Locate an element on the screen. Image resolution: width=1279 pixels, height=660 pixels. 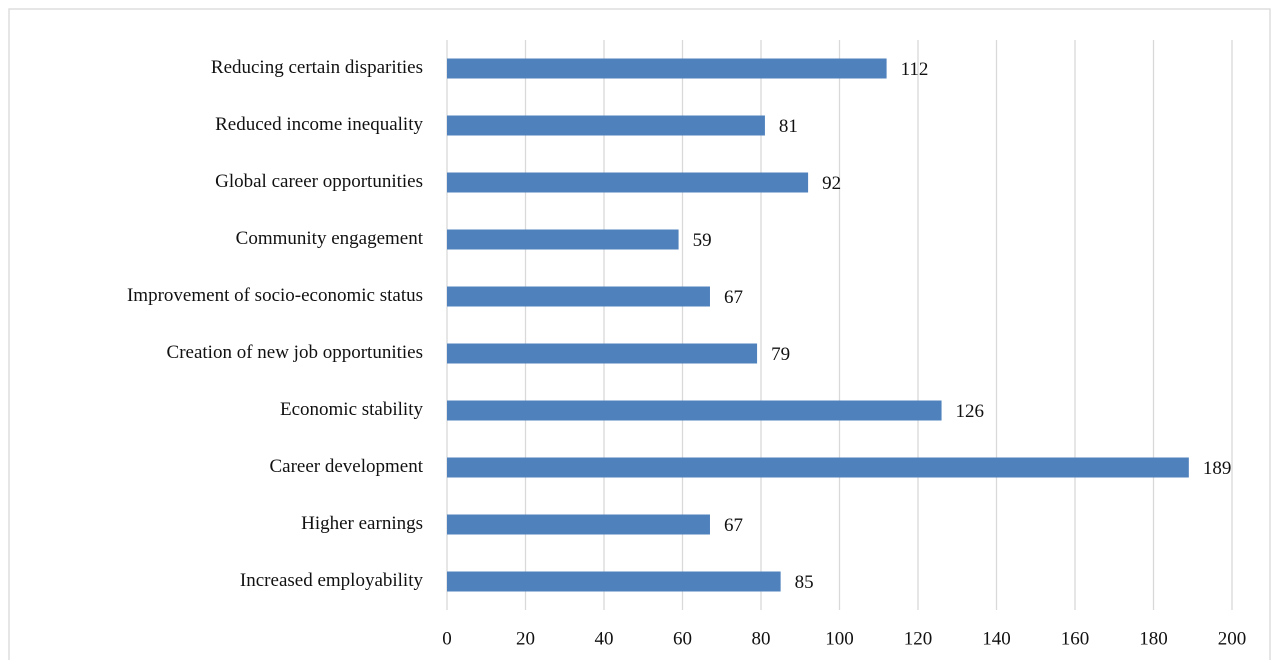
x-tick-label: 0 is located at coordinates (447, 638).